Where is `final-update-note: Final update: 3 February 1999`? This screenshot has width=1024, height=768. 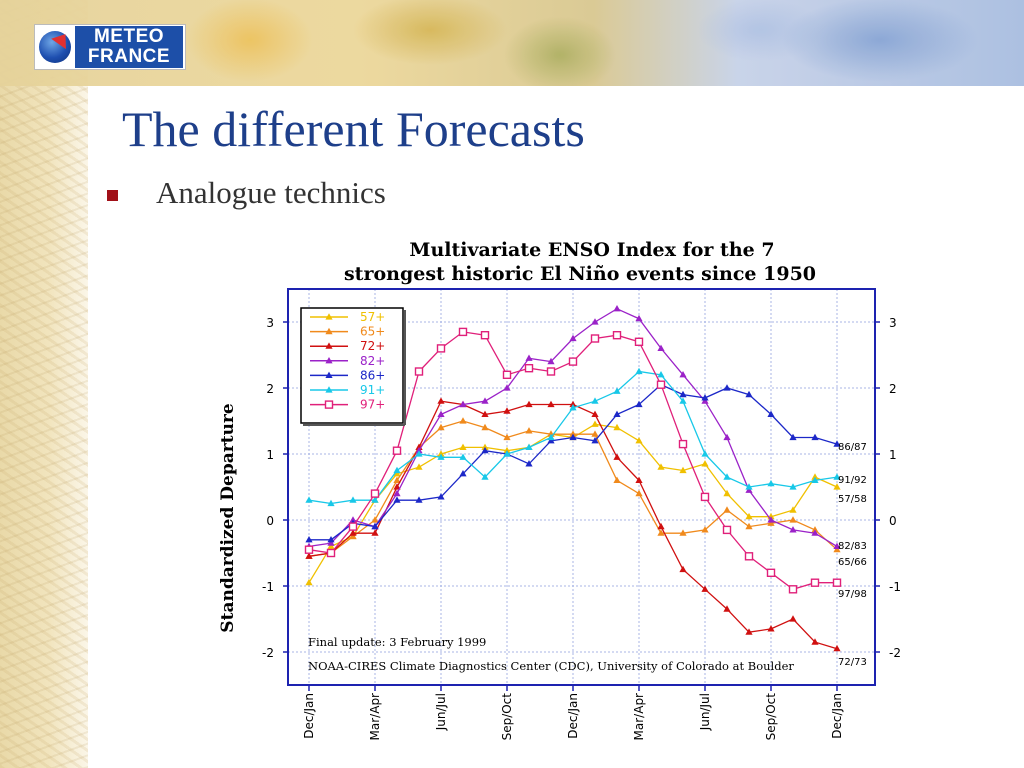 final-update-note: Final update: 3 February 1999 is located at coordinates (397, 642).